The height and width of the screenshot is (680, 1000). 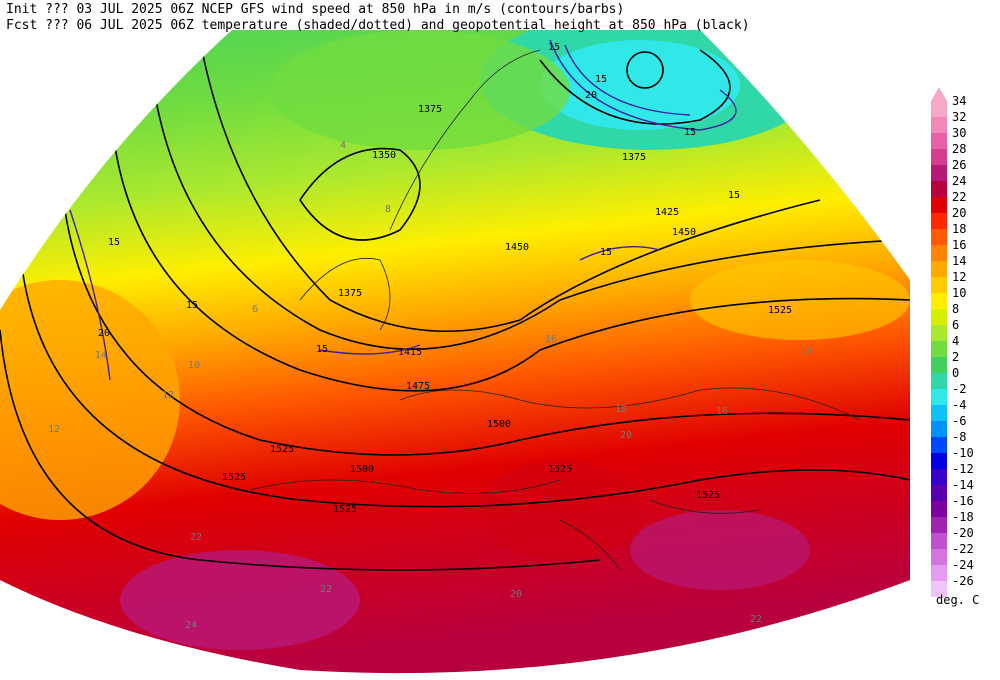 What do you see at coordinates (621, 409) in the screenshot?
I see `temperature-label: 18` at bounding box center [621, 409].